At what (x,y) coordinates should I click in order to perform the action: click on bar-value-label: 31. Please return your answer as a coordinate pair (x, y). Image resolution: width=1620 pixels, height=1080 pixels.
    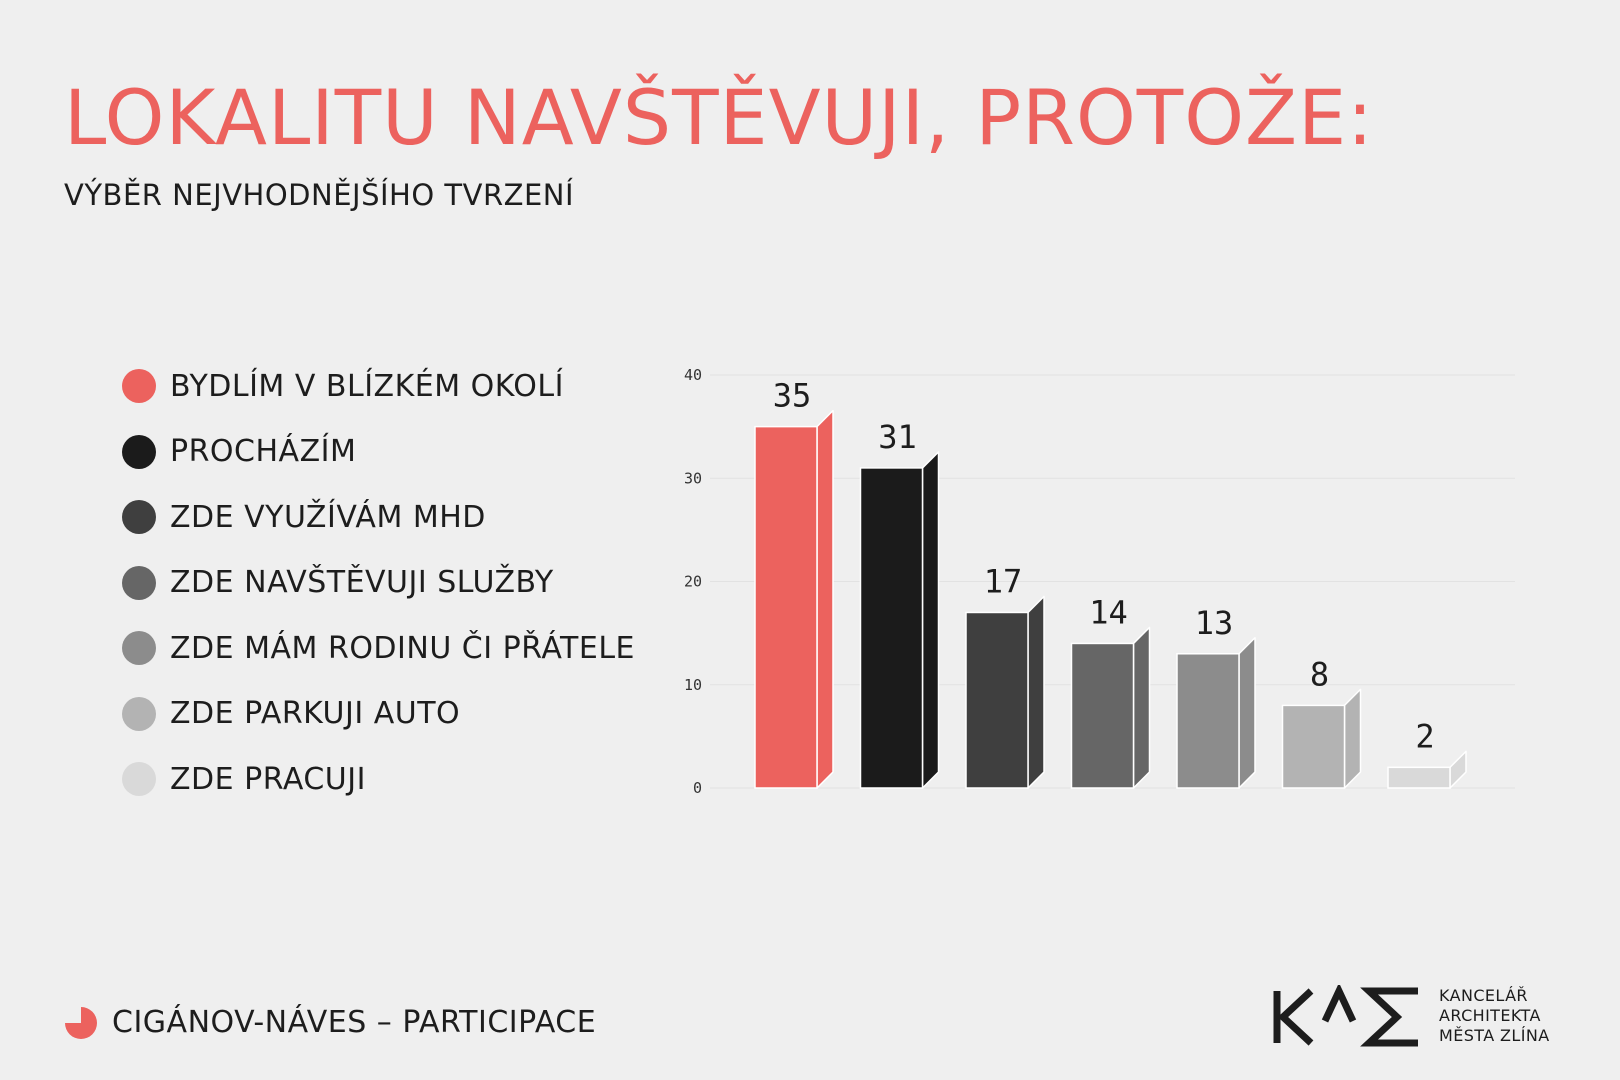
    Looking at the image, I should click on (897, 437).